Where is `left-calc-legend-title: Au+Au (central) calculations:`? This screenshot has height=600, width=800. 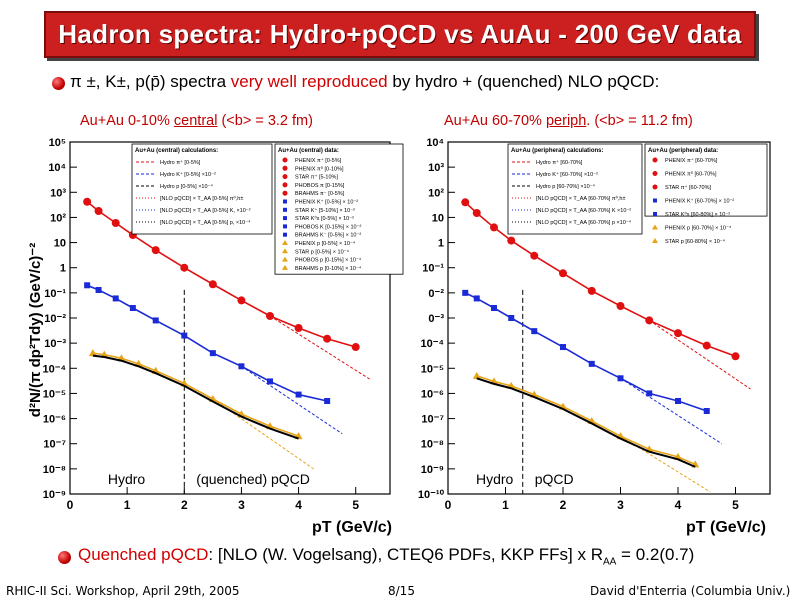
left-calc-legend-title: Au+Au (central) calculations: is located at coordinates (176, 151).